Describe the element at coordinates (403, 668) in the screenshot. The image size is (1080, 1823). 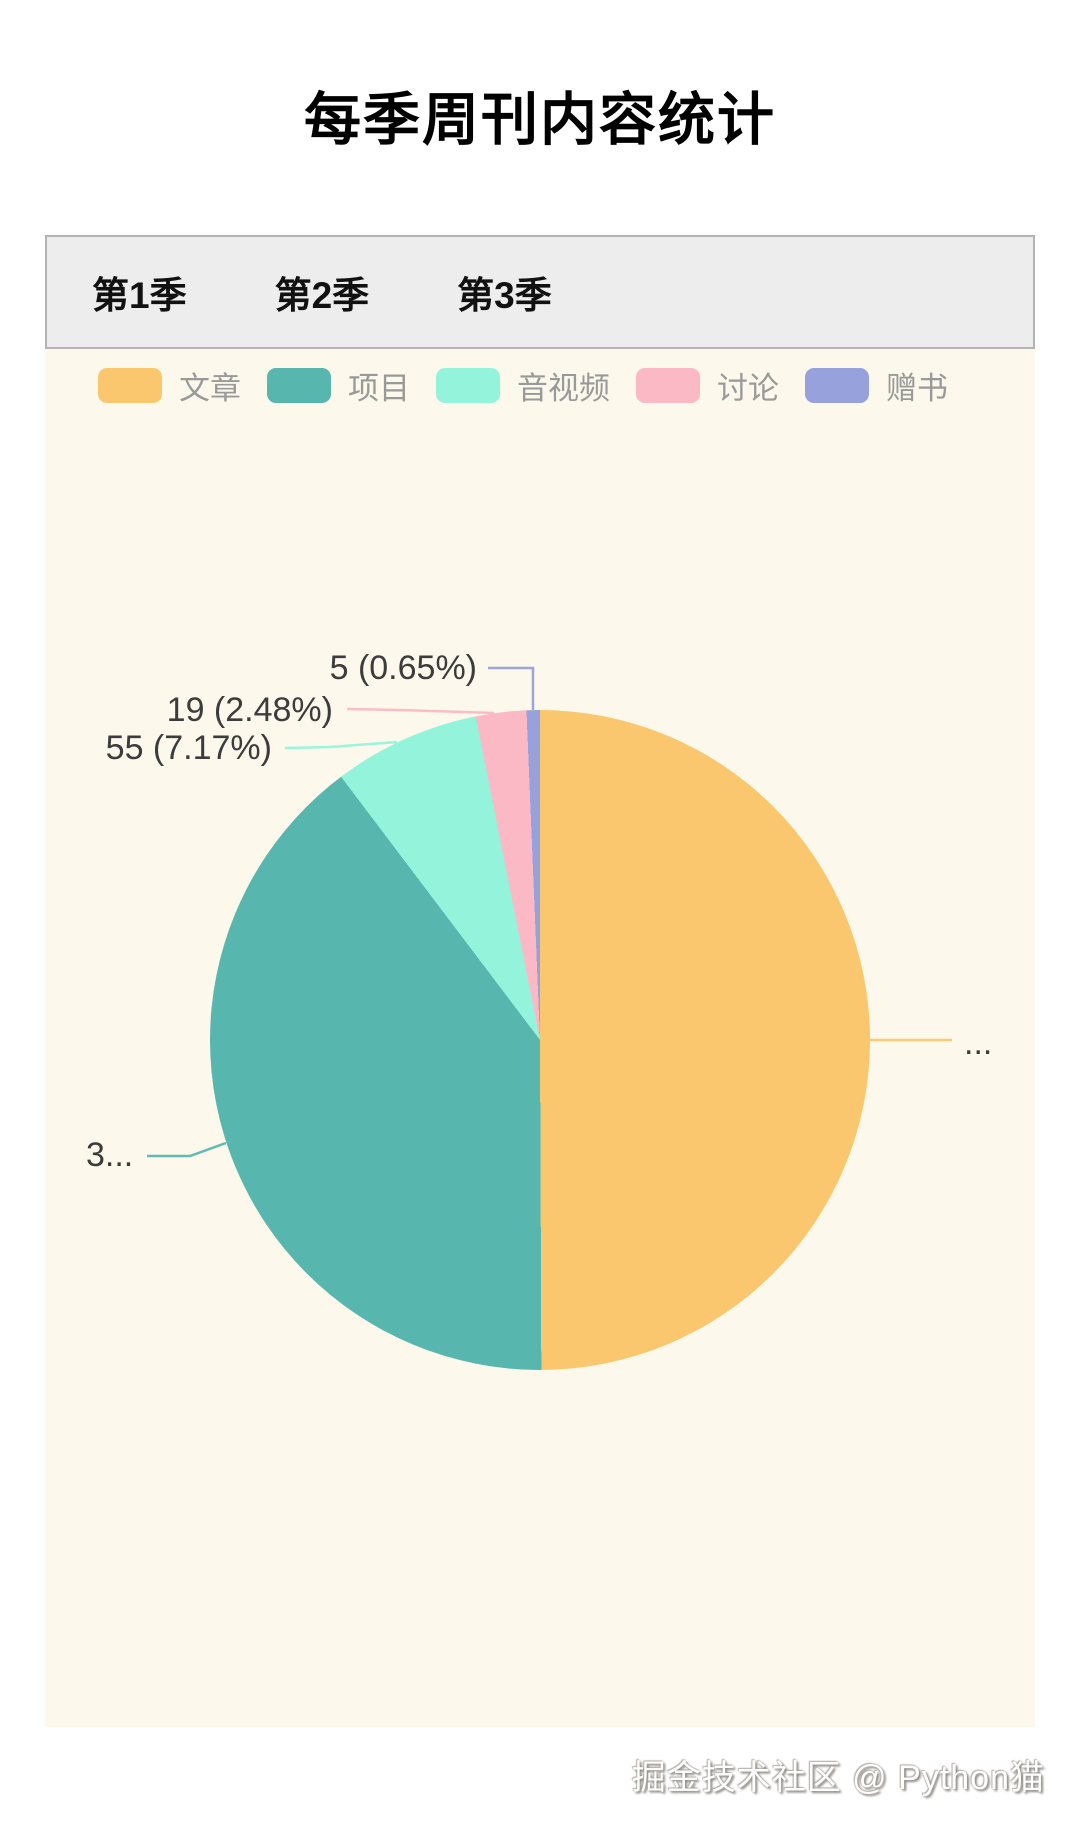
I see `pie-label-zengshu: 5 (0.65%)` at that location.